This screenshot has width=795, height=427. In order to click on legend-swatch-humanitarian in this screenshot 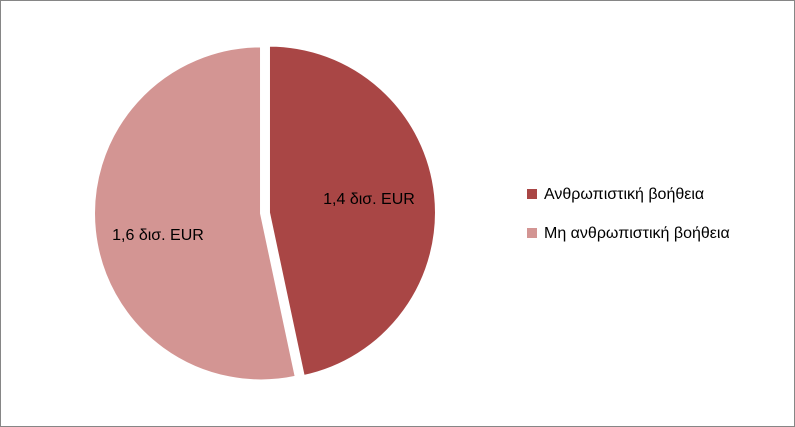, I will do `click(532, 194)`.